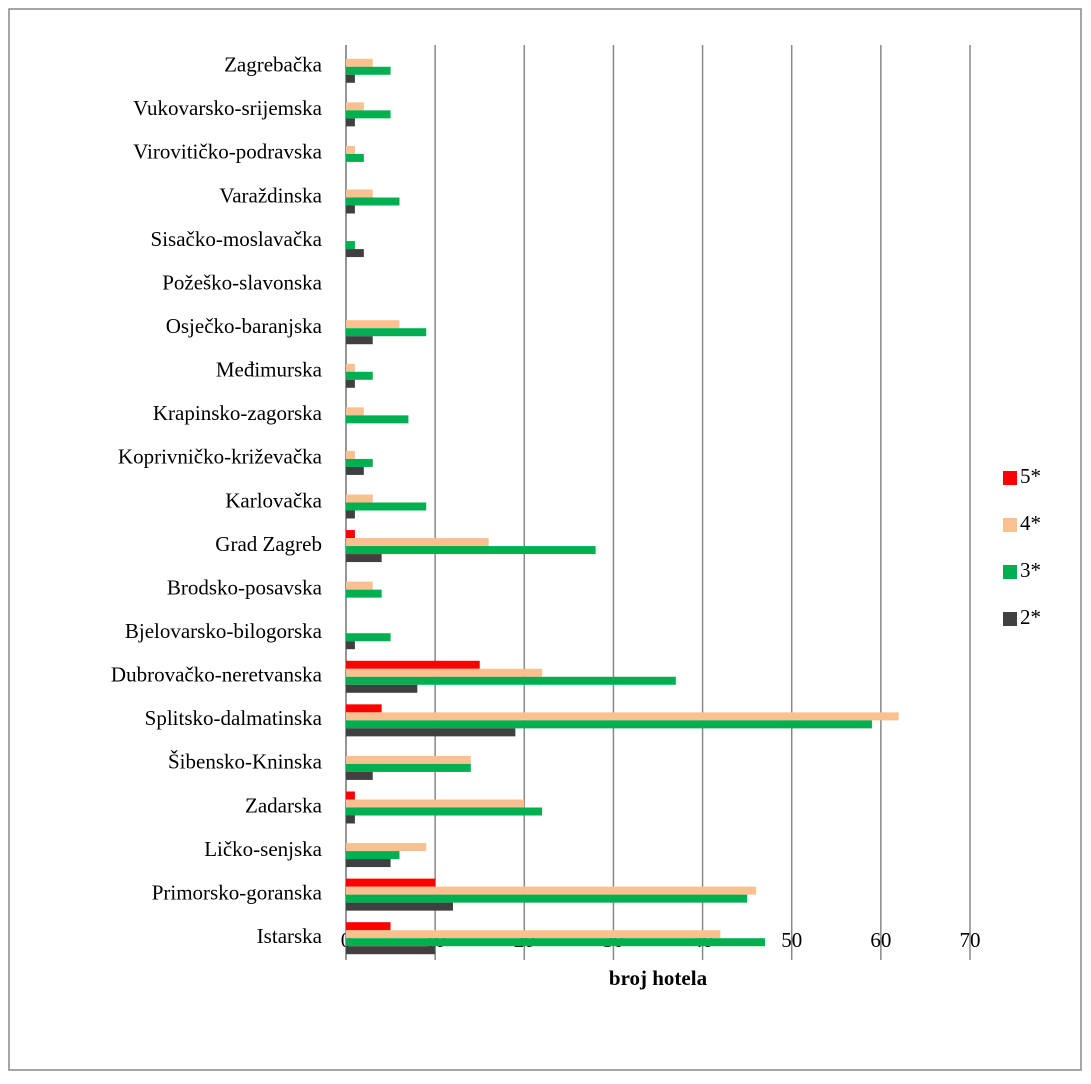 This screenshot has height=1084, width=1091. I want to click on y-tick-label: Šibensko-Kninska, so click(245, 762).